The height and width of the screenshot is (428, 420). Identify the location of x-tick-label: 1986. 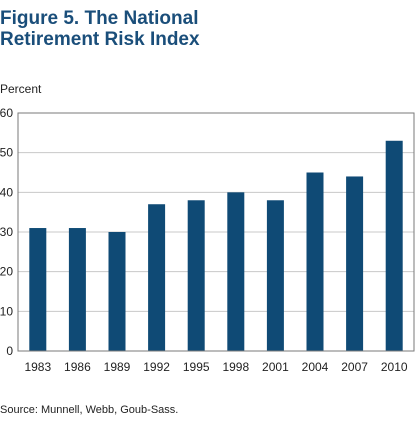
(77, 367).